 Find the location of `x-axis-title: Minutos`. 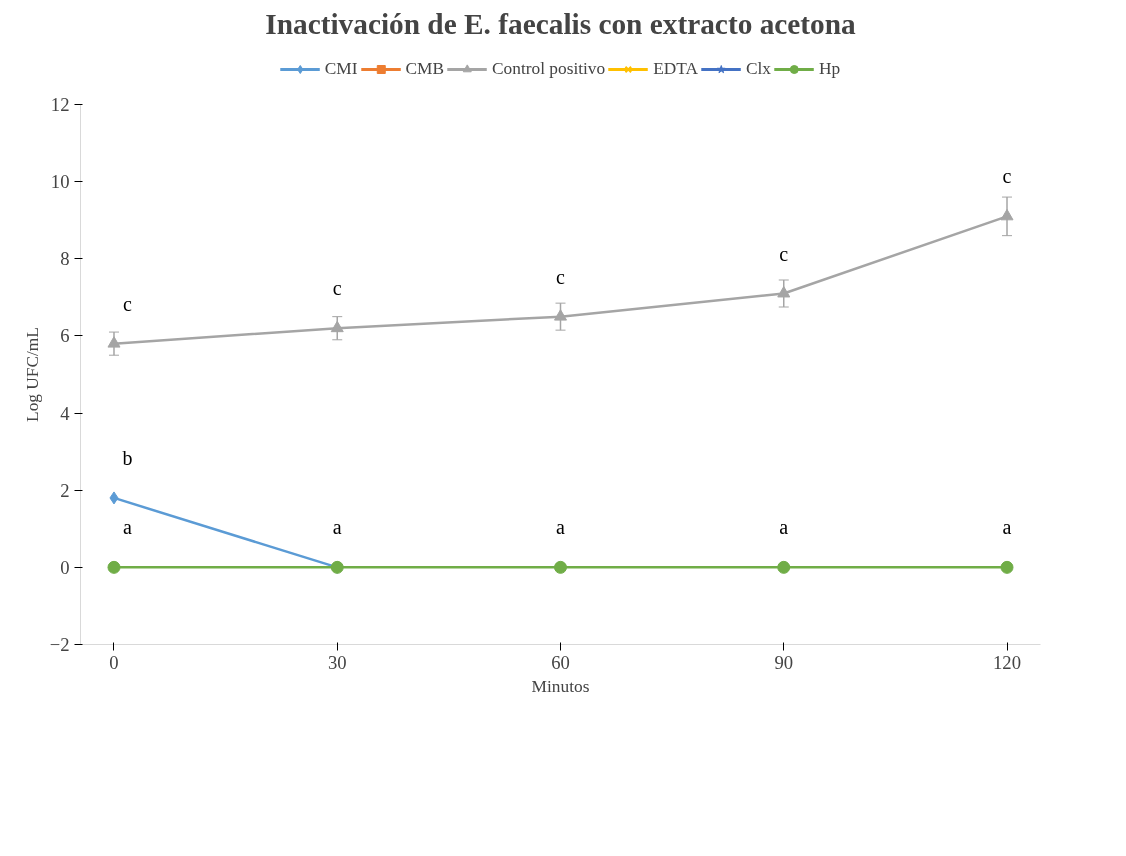

x-axis-title: Minutos is located at coordinates (560, 686).